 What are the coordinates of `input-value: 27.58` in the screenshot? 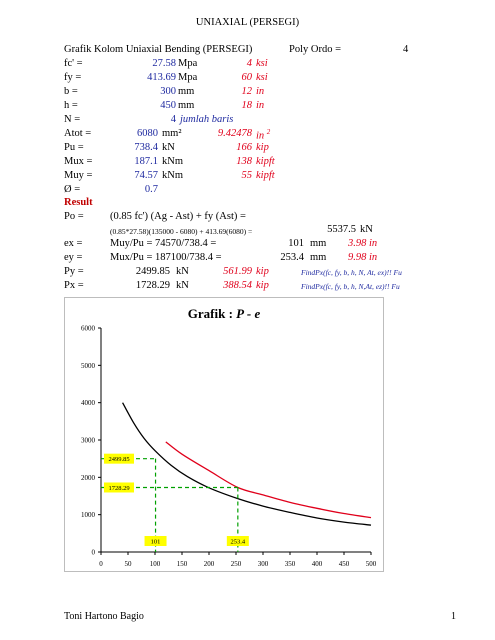 It's located at (164, 63).